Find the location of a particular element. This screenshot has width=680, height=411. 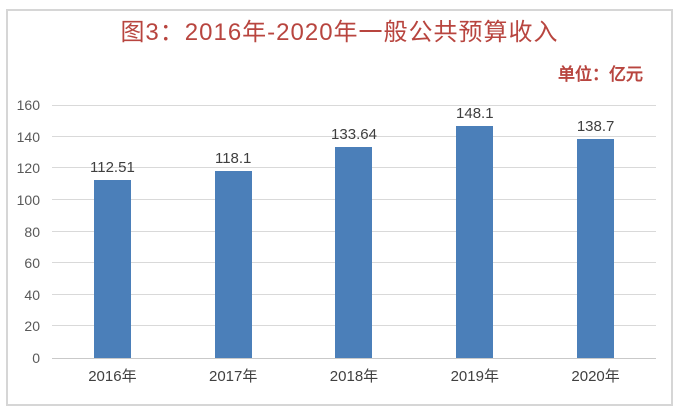

bar-column: 148.1 is located at coordinates (474, 231).